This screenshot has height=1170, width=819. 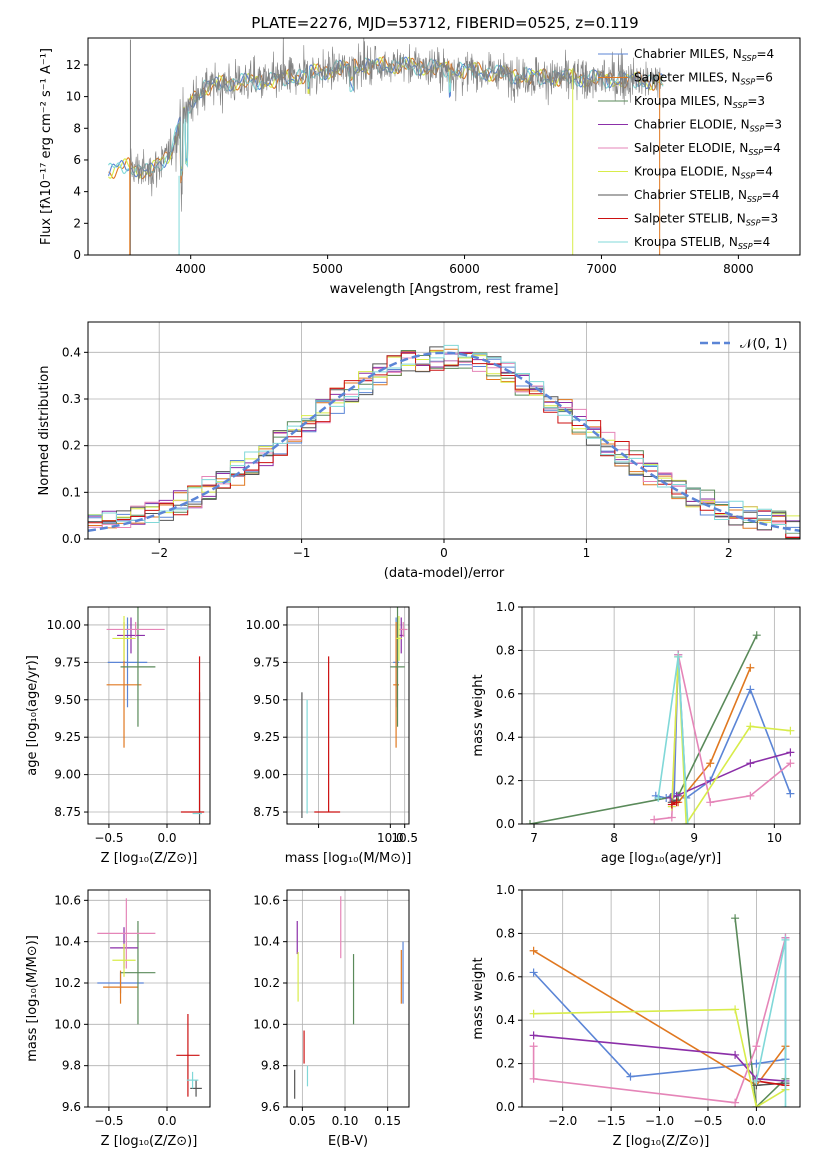 I want to click on x-tick-label: −1.0, so click(x=659, y=1121).